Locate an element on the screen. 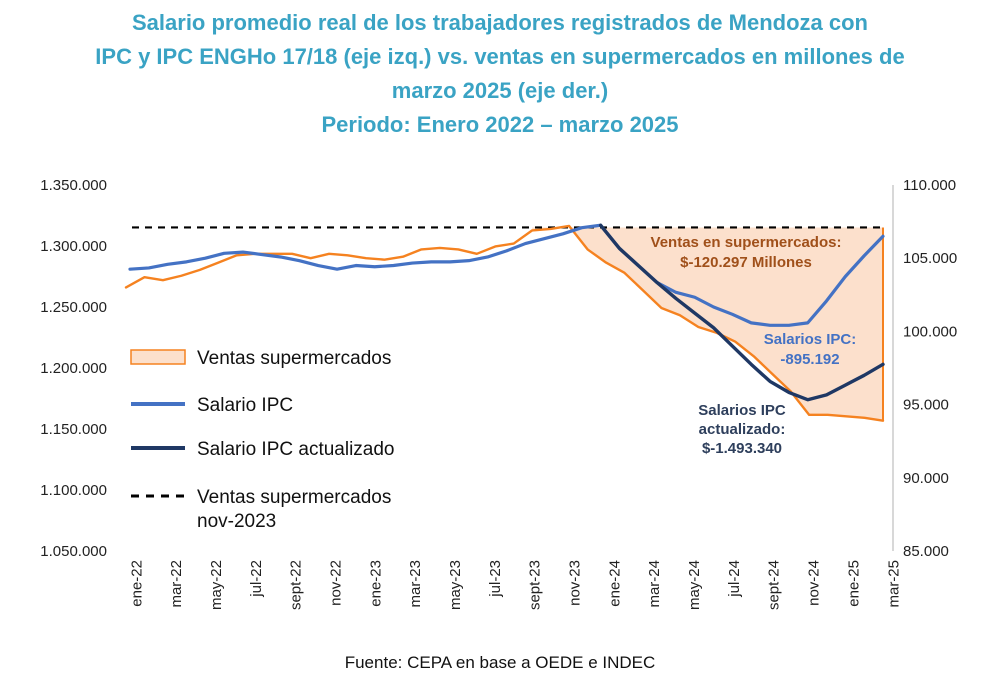 The image size is (1000, 683). series-salario-actualizado-line is located at coordinates (741, 312).